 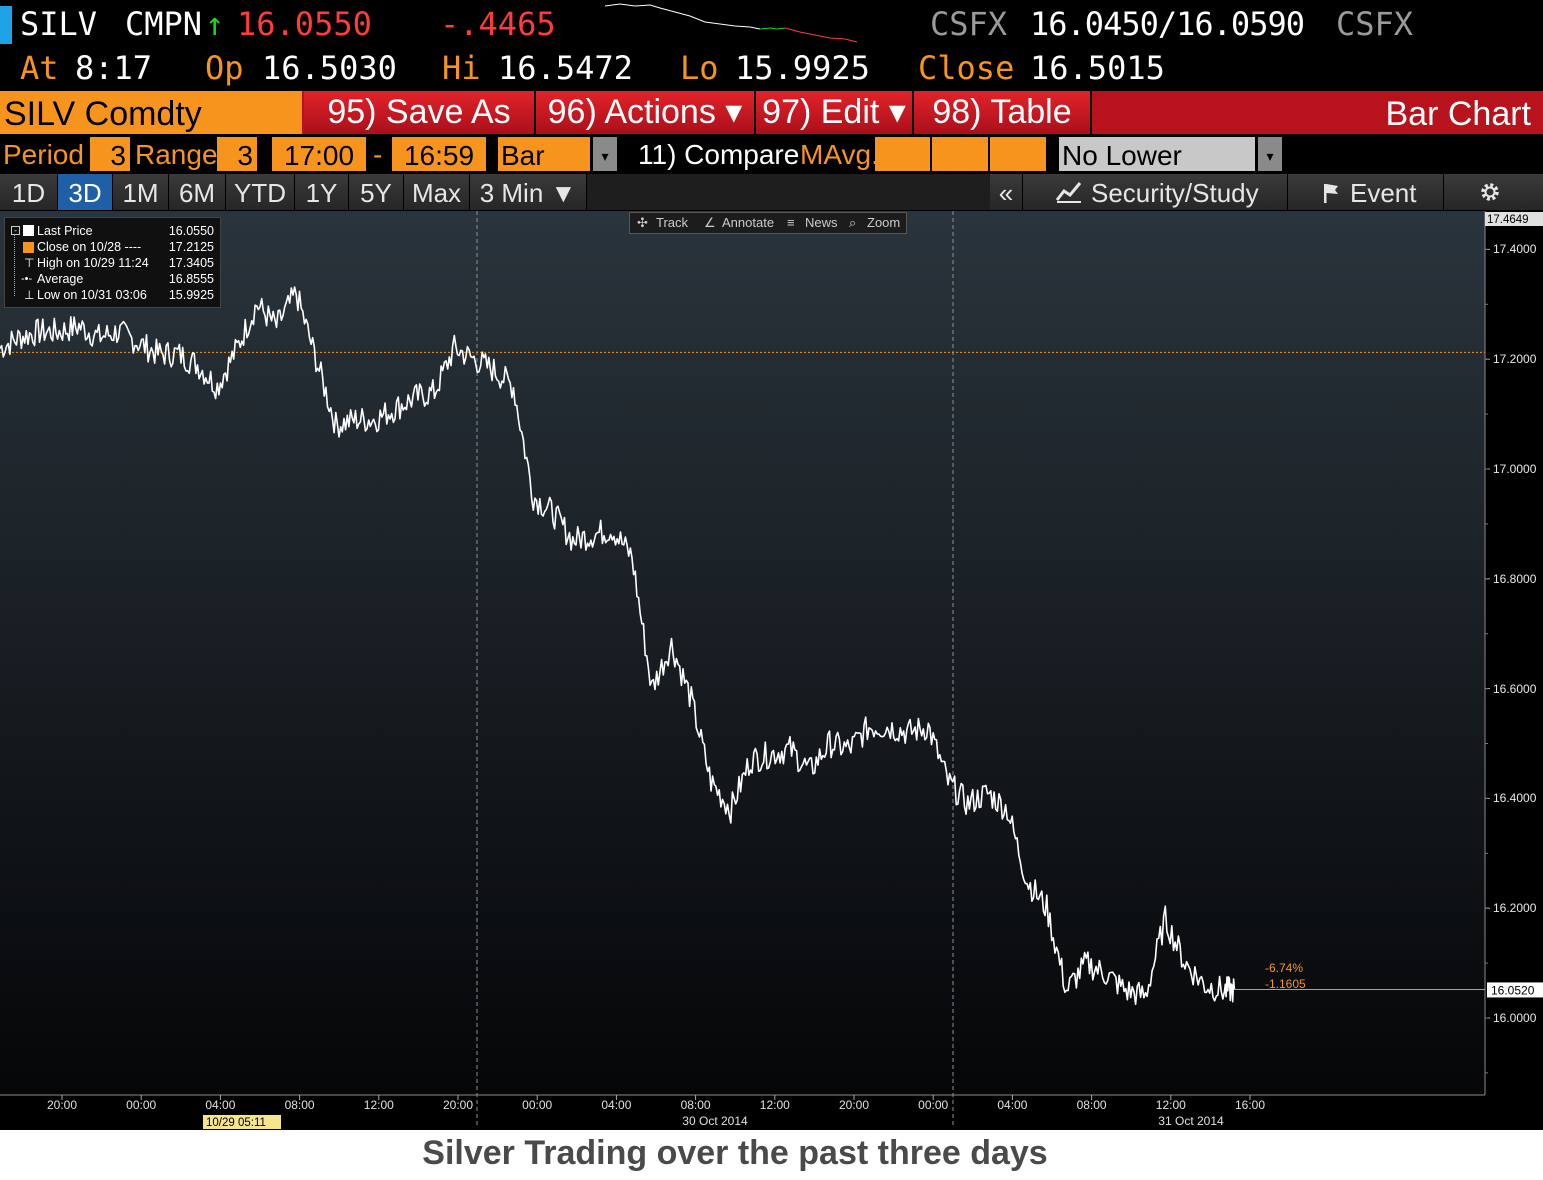 I want to click on tab-1d: 1D, so click(x=29, y=192).